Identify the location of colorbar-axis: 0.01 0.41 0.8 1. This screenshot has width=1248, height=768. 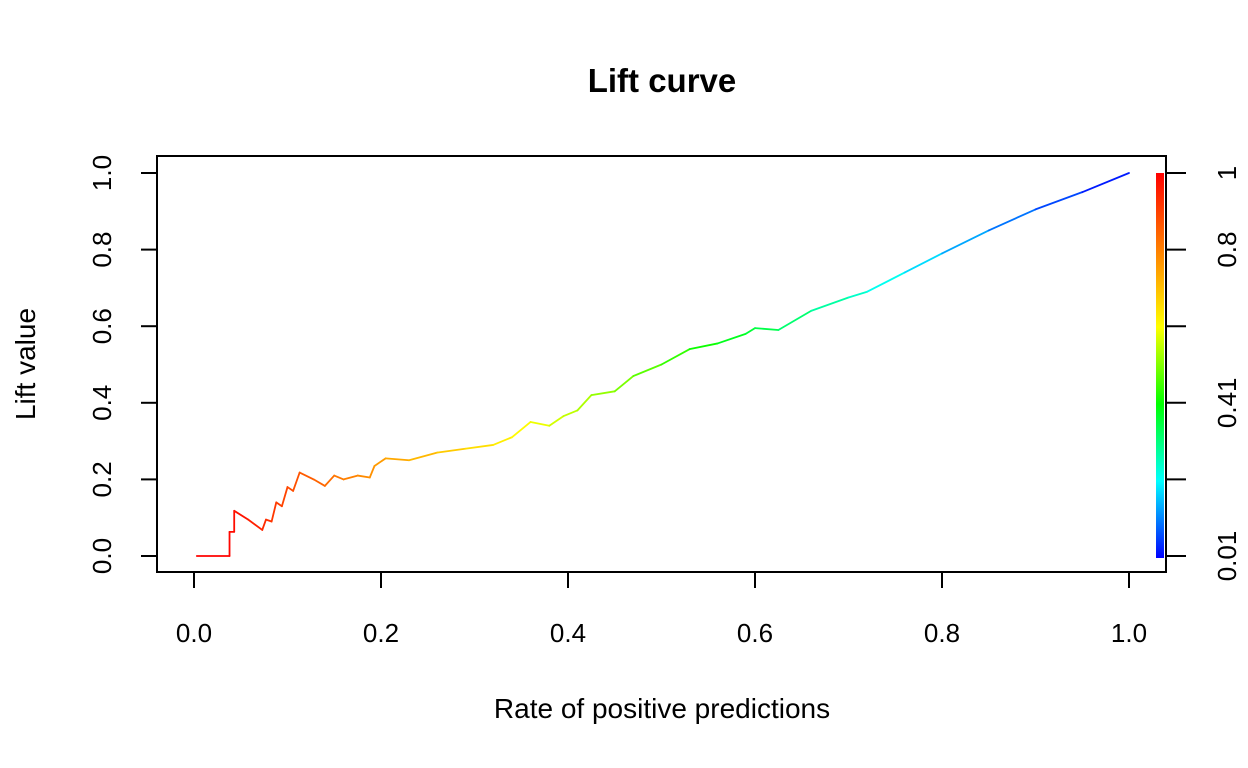
(1203, 374).